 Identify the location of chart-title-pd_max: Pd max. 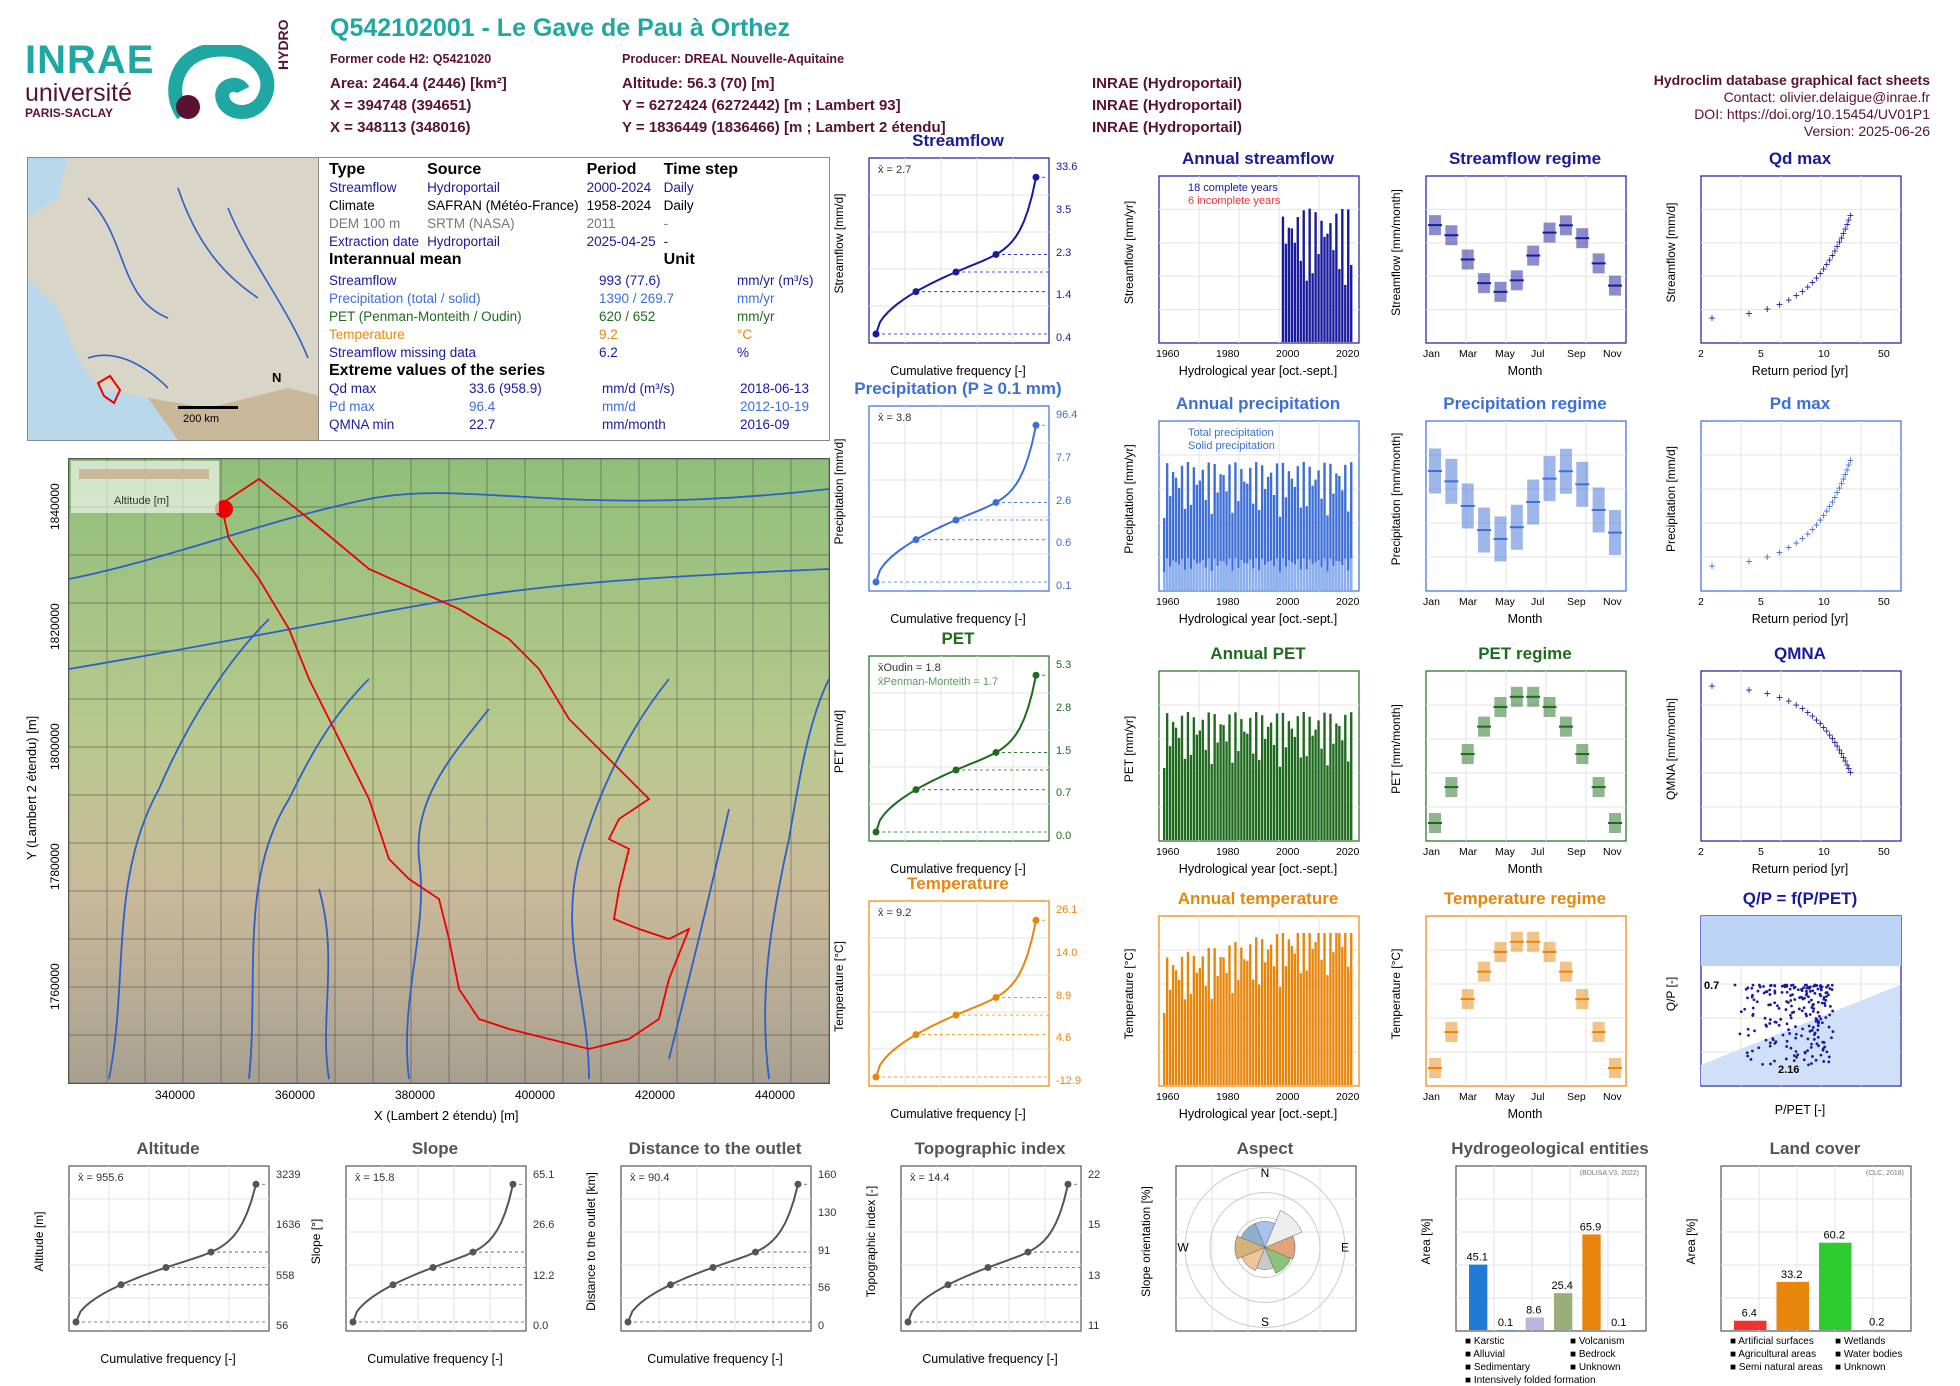
(1800, 403).